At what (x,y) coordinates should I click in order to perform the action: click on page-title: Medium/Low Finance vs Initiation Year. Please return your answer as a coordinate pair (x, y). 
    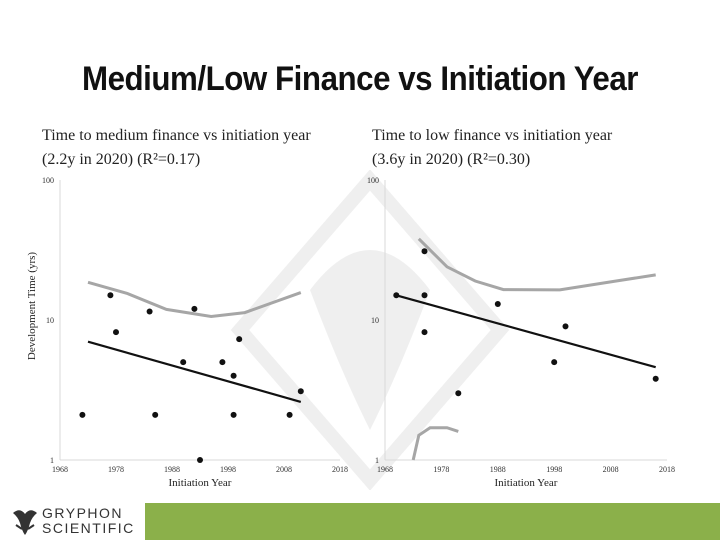
    Looking at the image, I should click on (360, 79).